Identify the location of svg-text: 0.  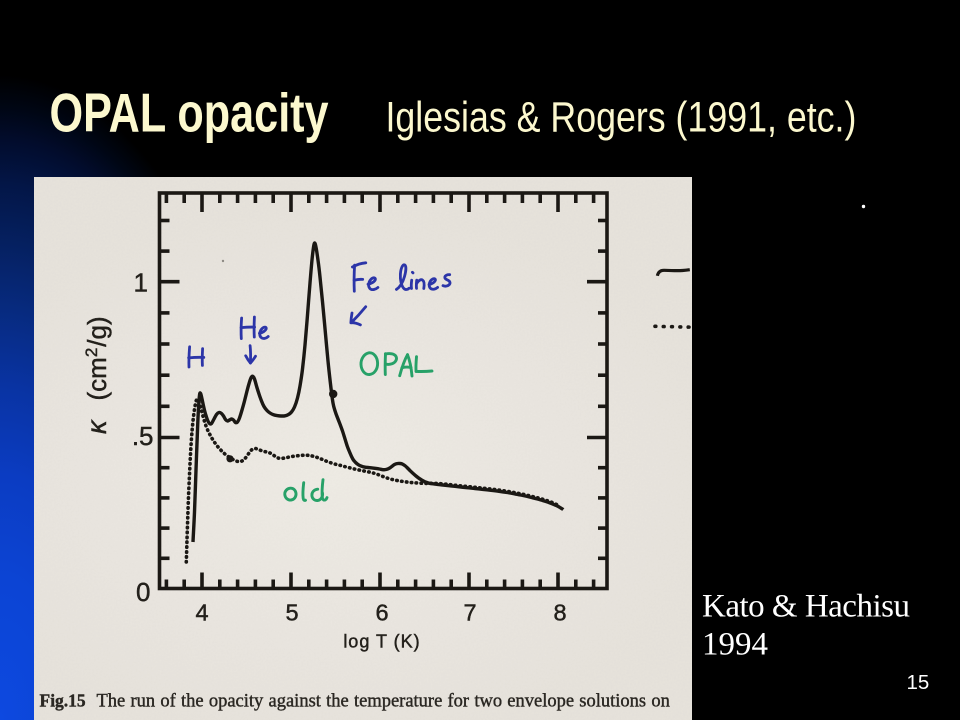
(143, 592).